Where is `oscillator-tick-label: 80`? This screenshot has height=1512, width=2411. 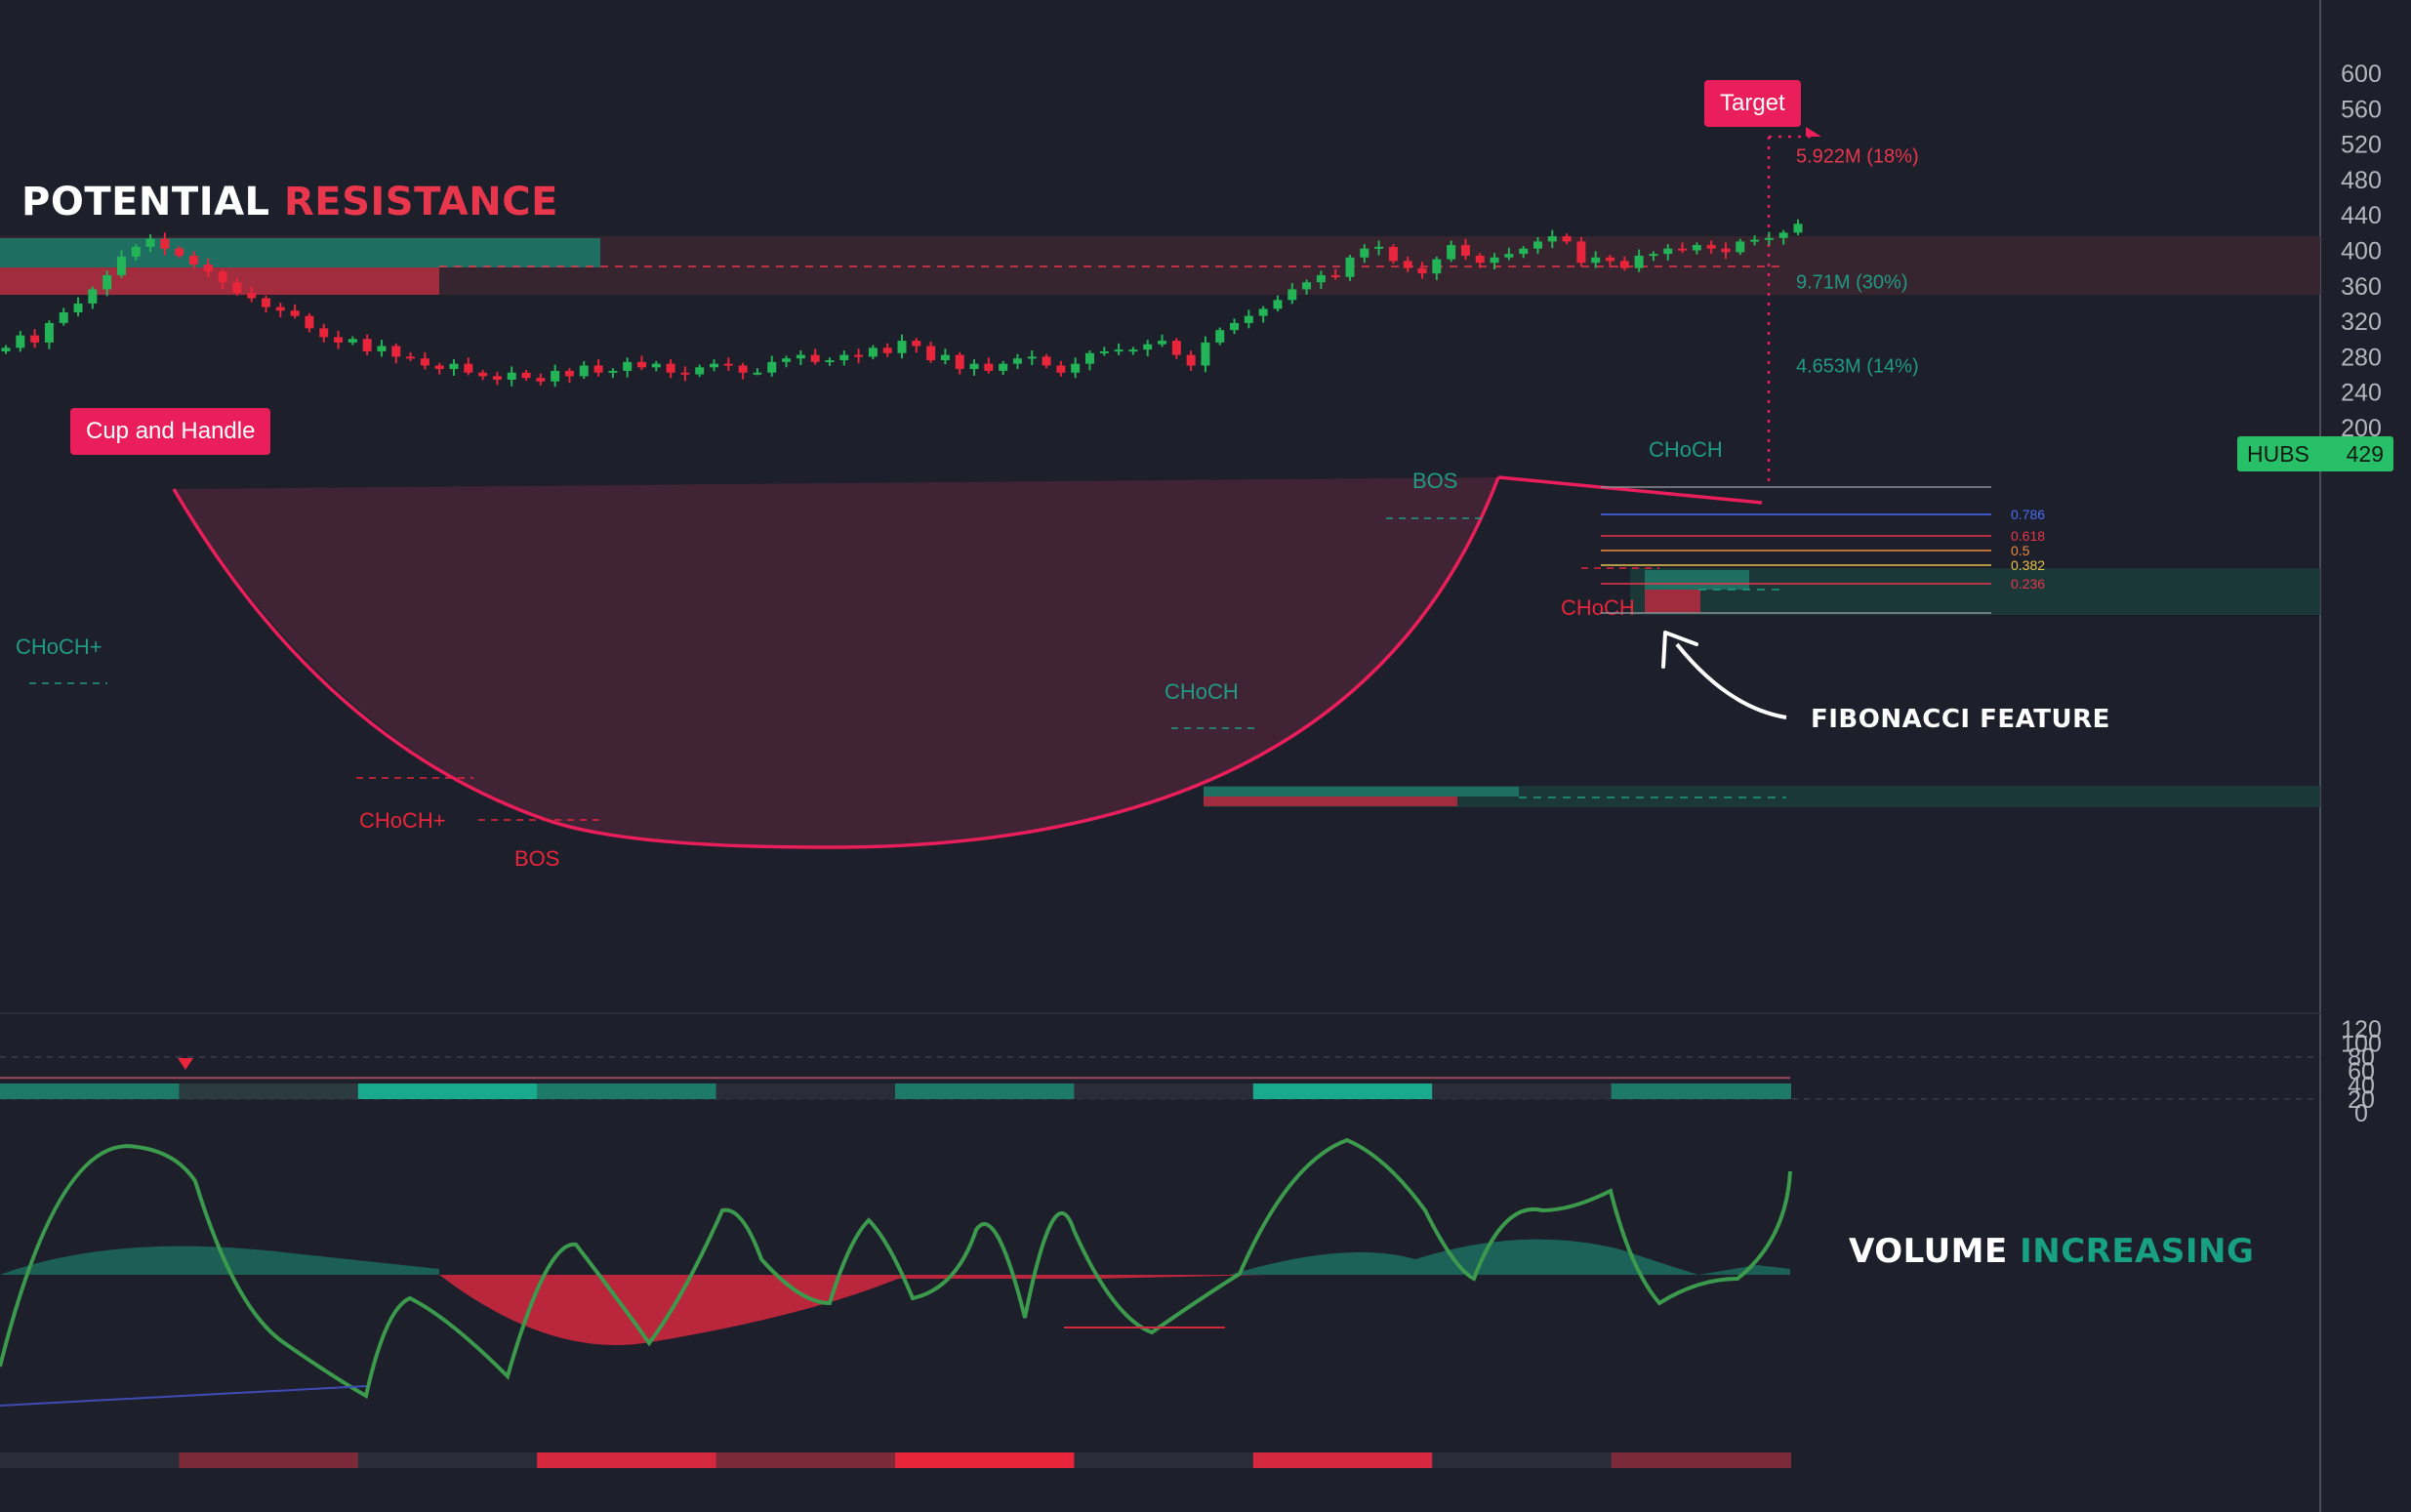
oscillator-tick-label: 80 is located at coordinates (2361, 1058).